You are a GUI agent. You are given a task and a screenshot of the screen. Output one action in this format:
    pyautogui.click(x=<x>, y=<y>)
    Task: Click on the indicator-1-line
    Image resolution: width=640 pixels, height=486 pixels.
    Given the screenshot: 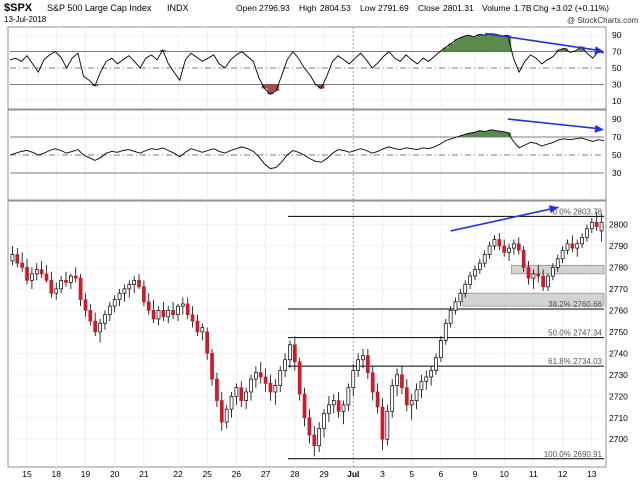 What is the action you would take?
    pyautogui.click(x=307, y=64)
    